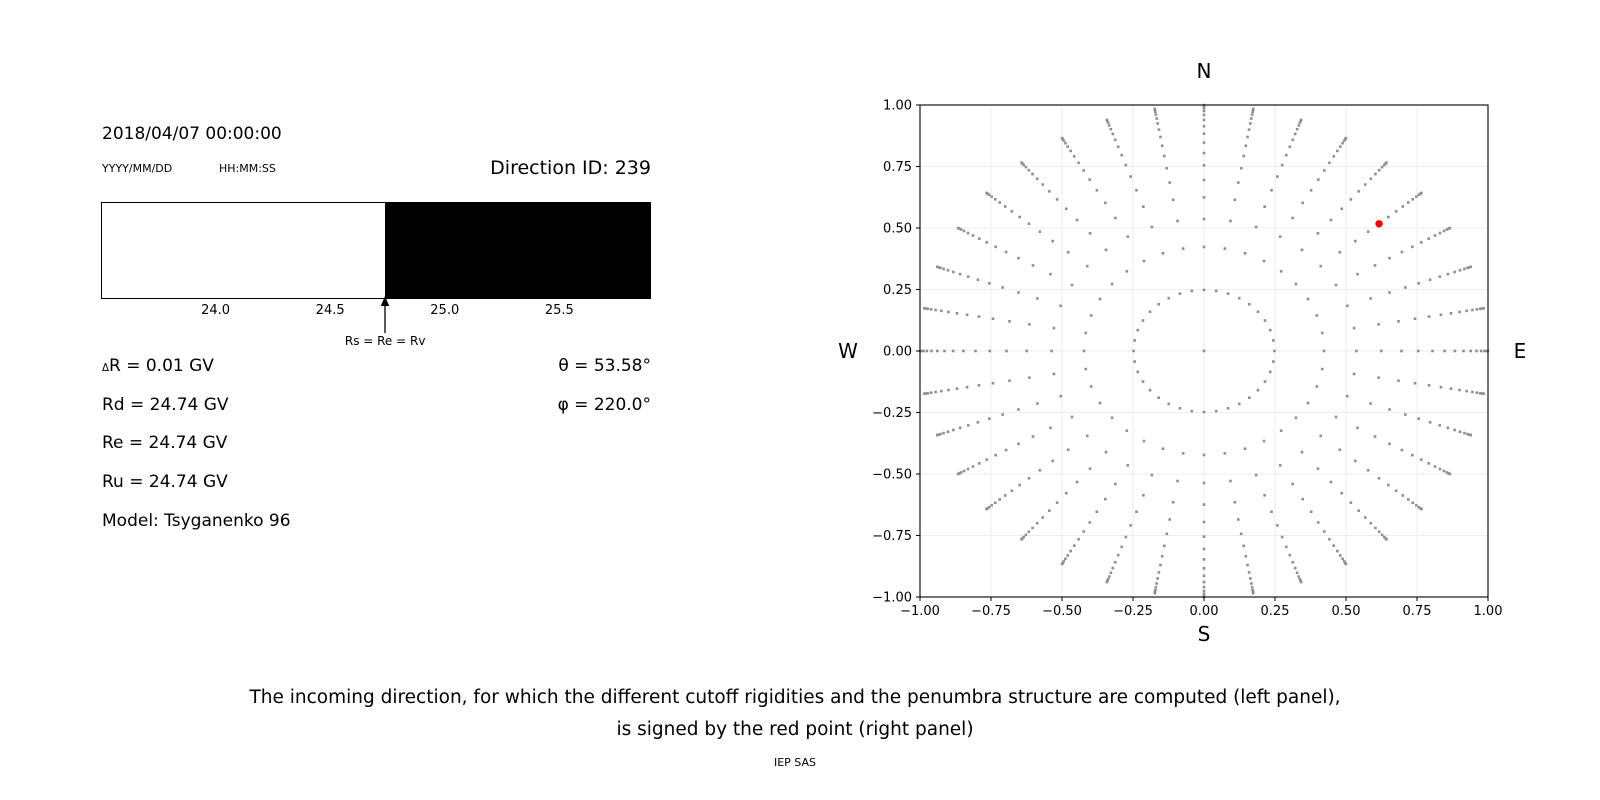 The height and width of the screenshot is (800, 1600). I want to click on direction-dot-center, so click(1204, 351).